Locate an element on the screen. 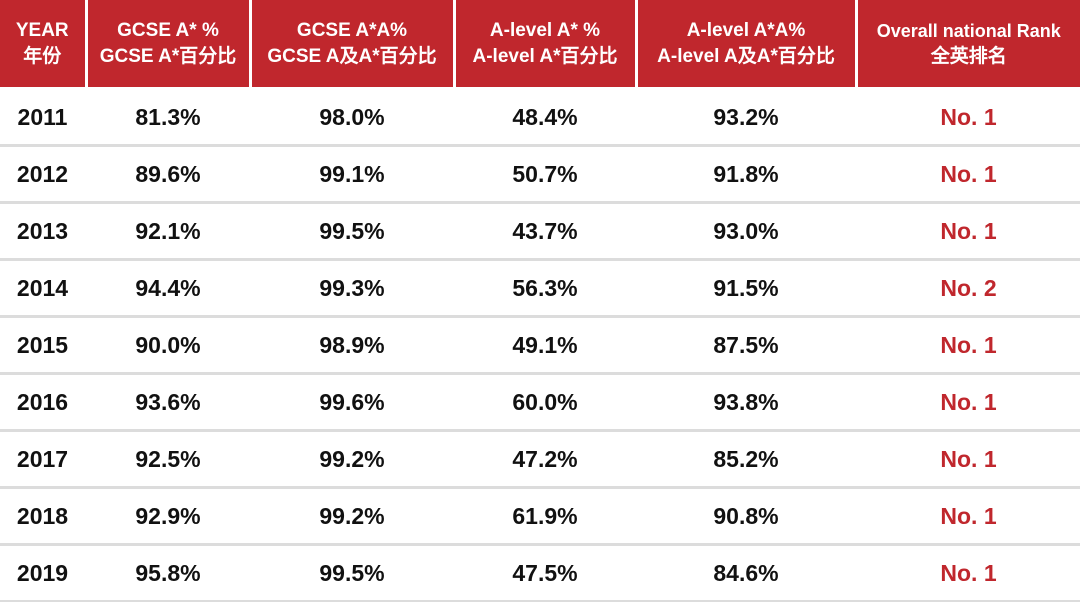  table-row: 2011 81.3% 98.0% 48.4% 93.2% No. 1 is located at coordinates (540, 117).